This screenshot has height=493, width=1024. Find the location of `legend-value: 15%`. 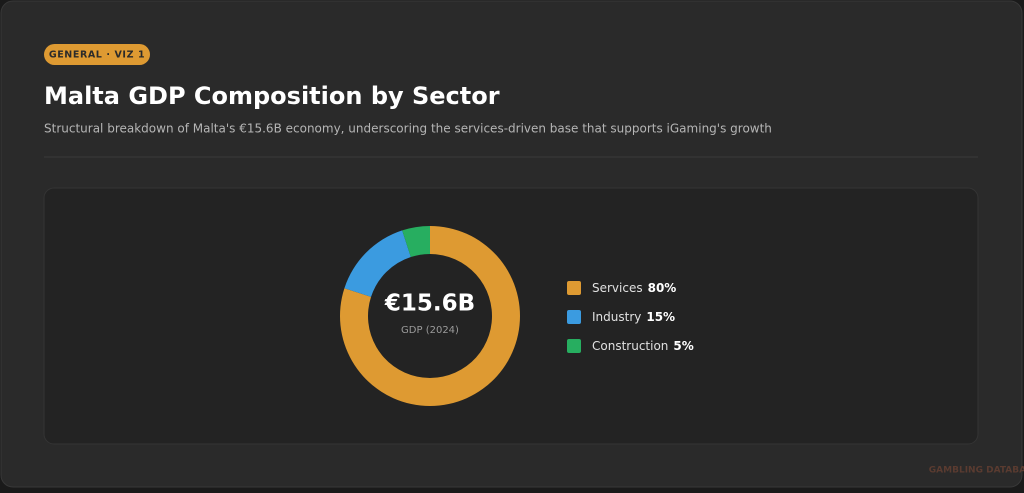

legend-value: 15% is located at coordinates (660, 317).